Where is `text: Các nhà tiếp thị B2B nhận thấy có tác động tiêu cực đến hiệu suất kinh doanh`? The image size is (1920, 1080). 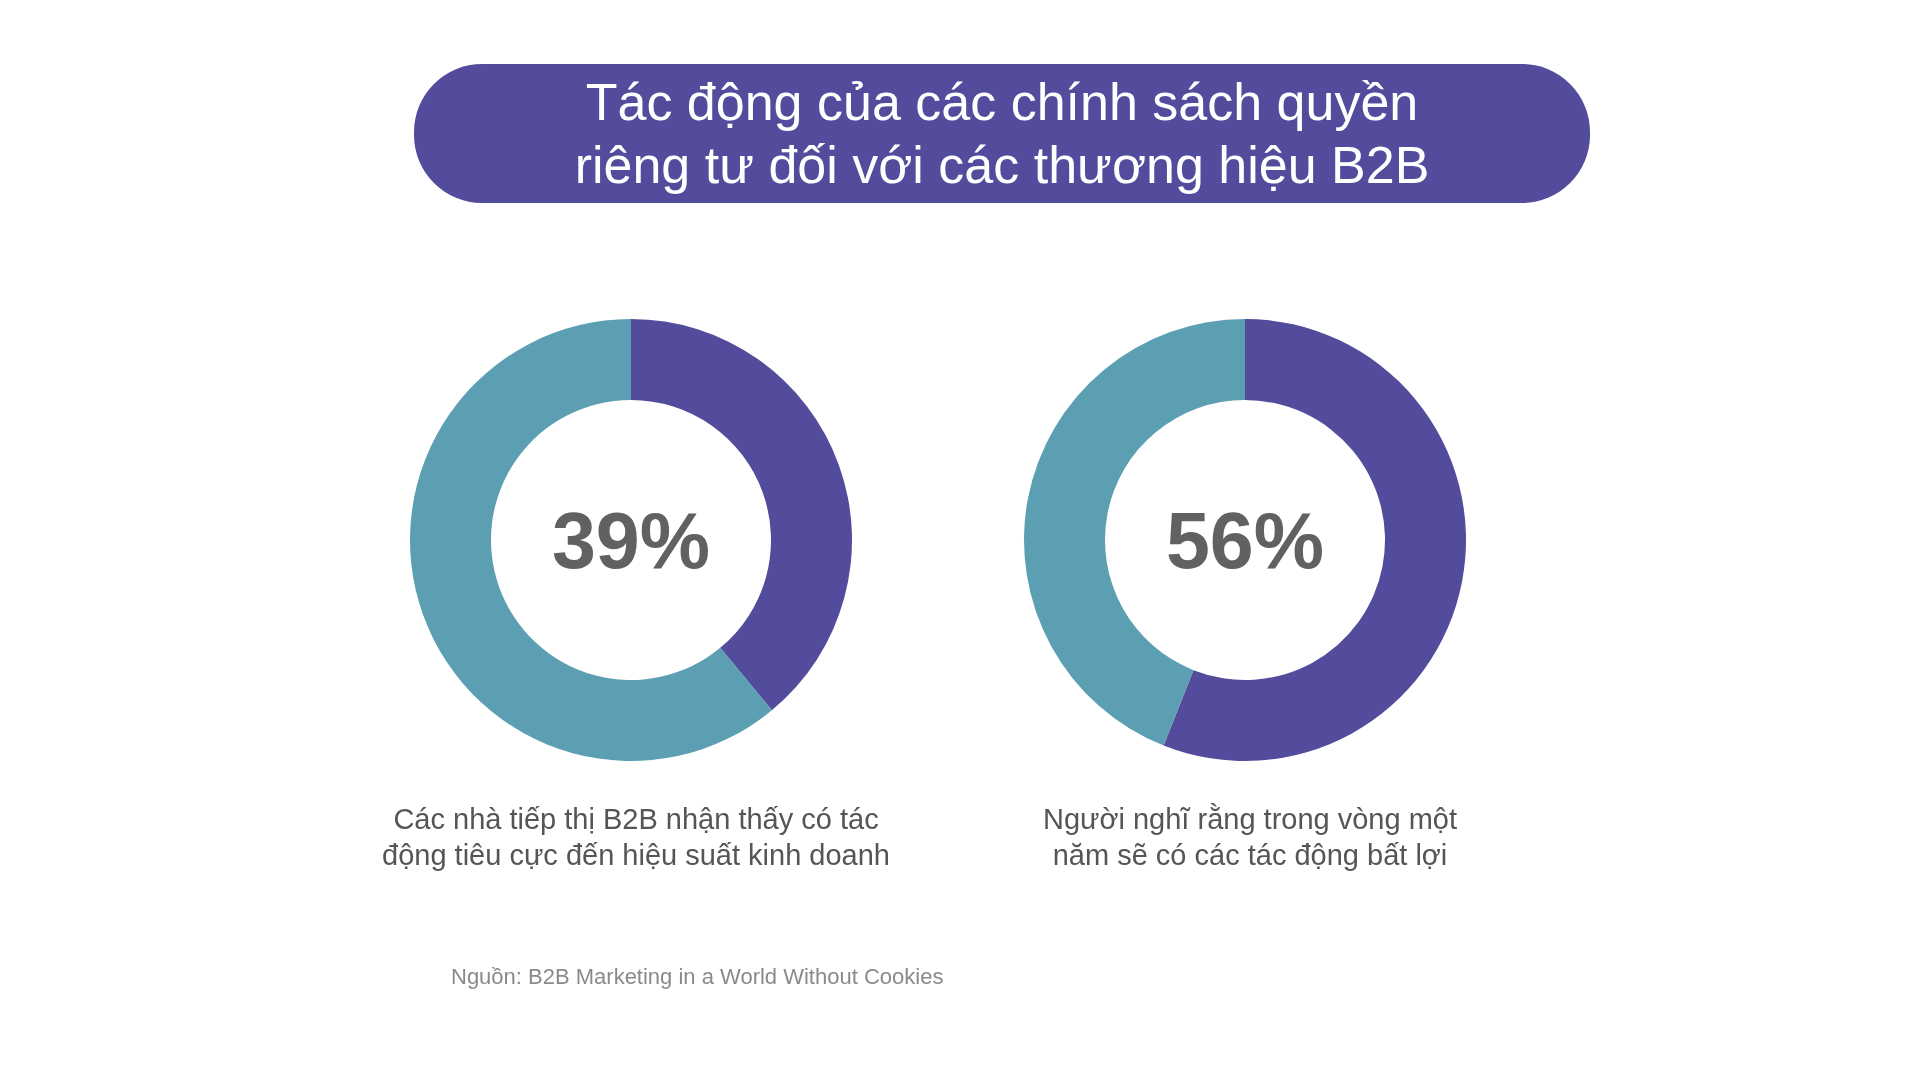 text: Các nhà tiếp thị B2B nhận thấy có tác động tiêu cực đến hiệu suất kinh doanh is located at coordinates (636, 837).